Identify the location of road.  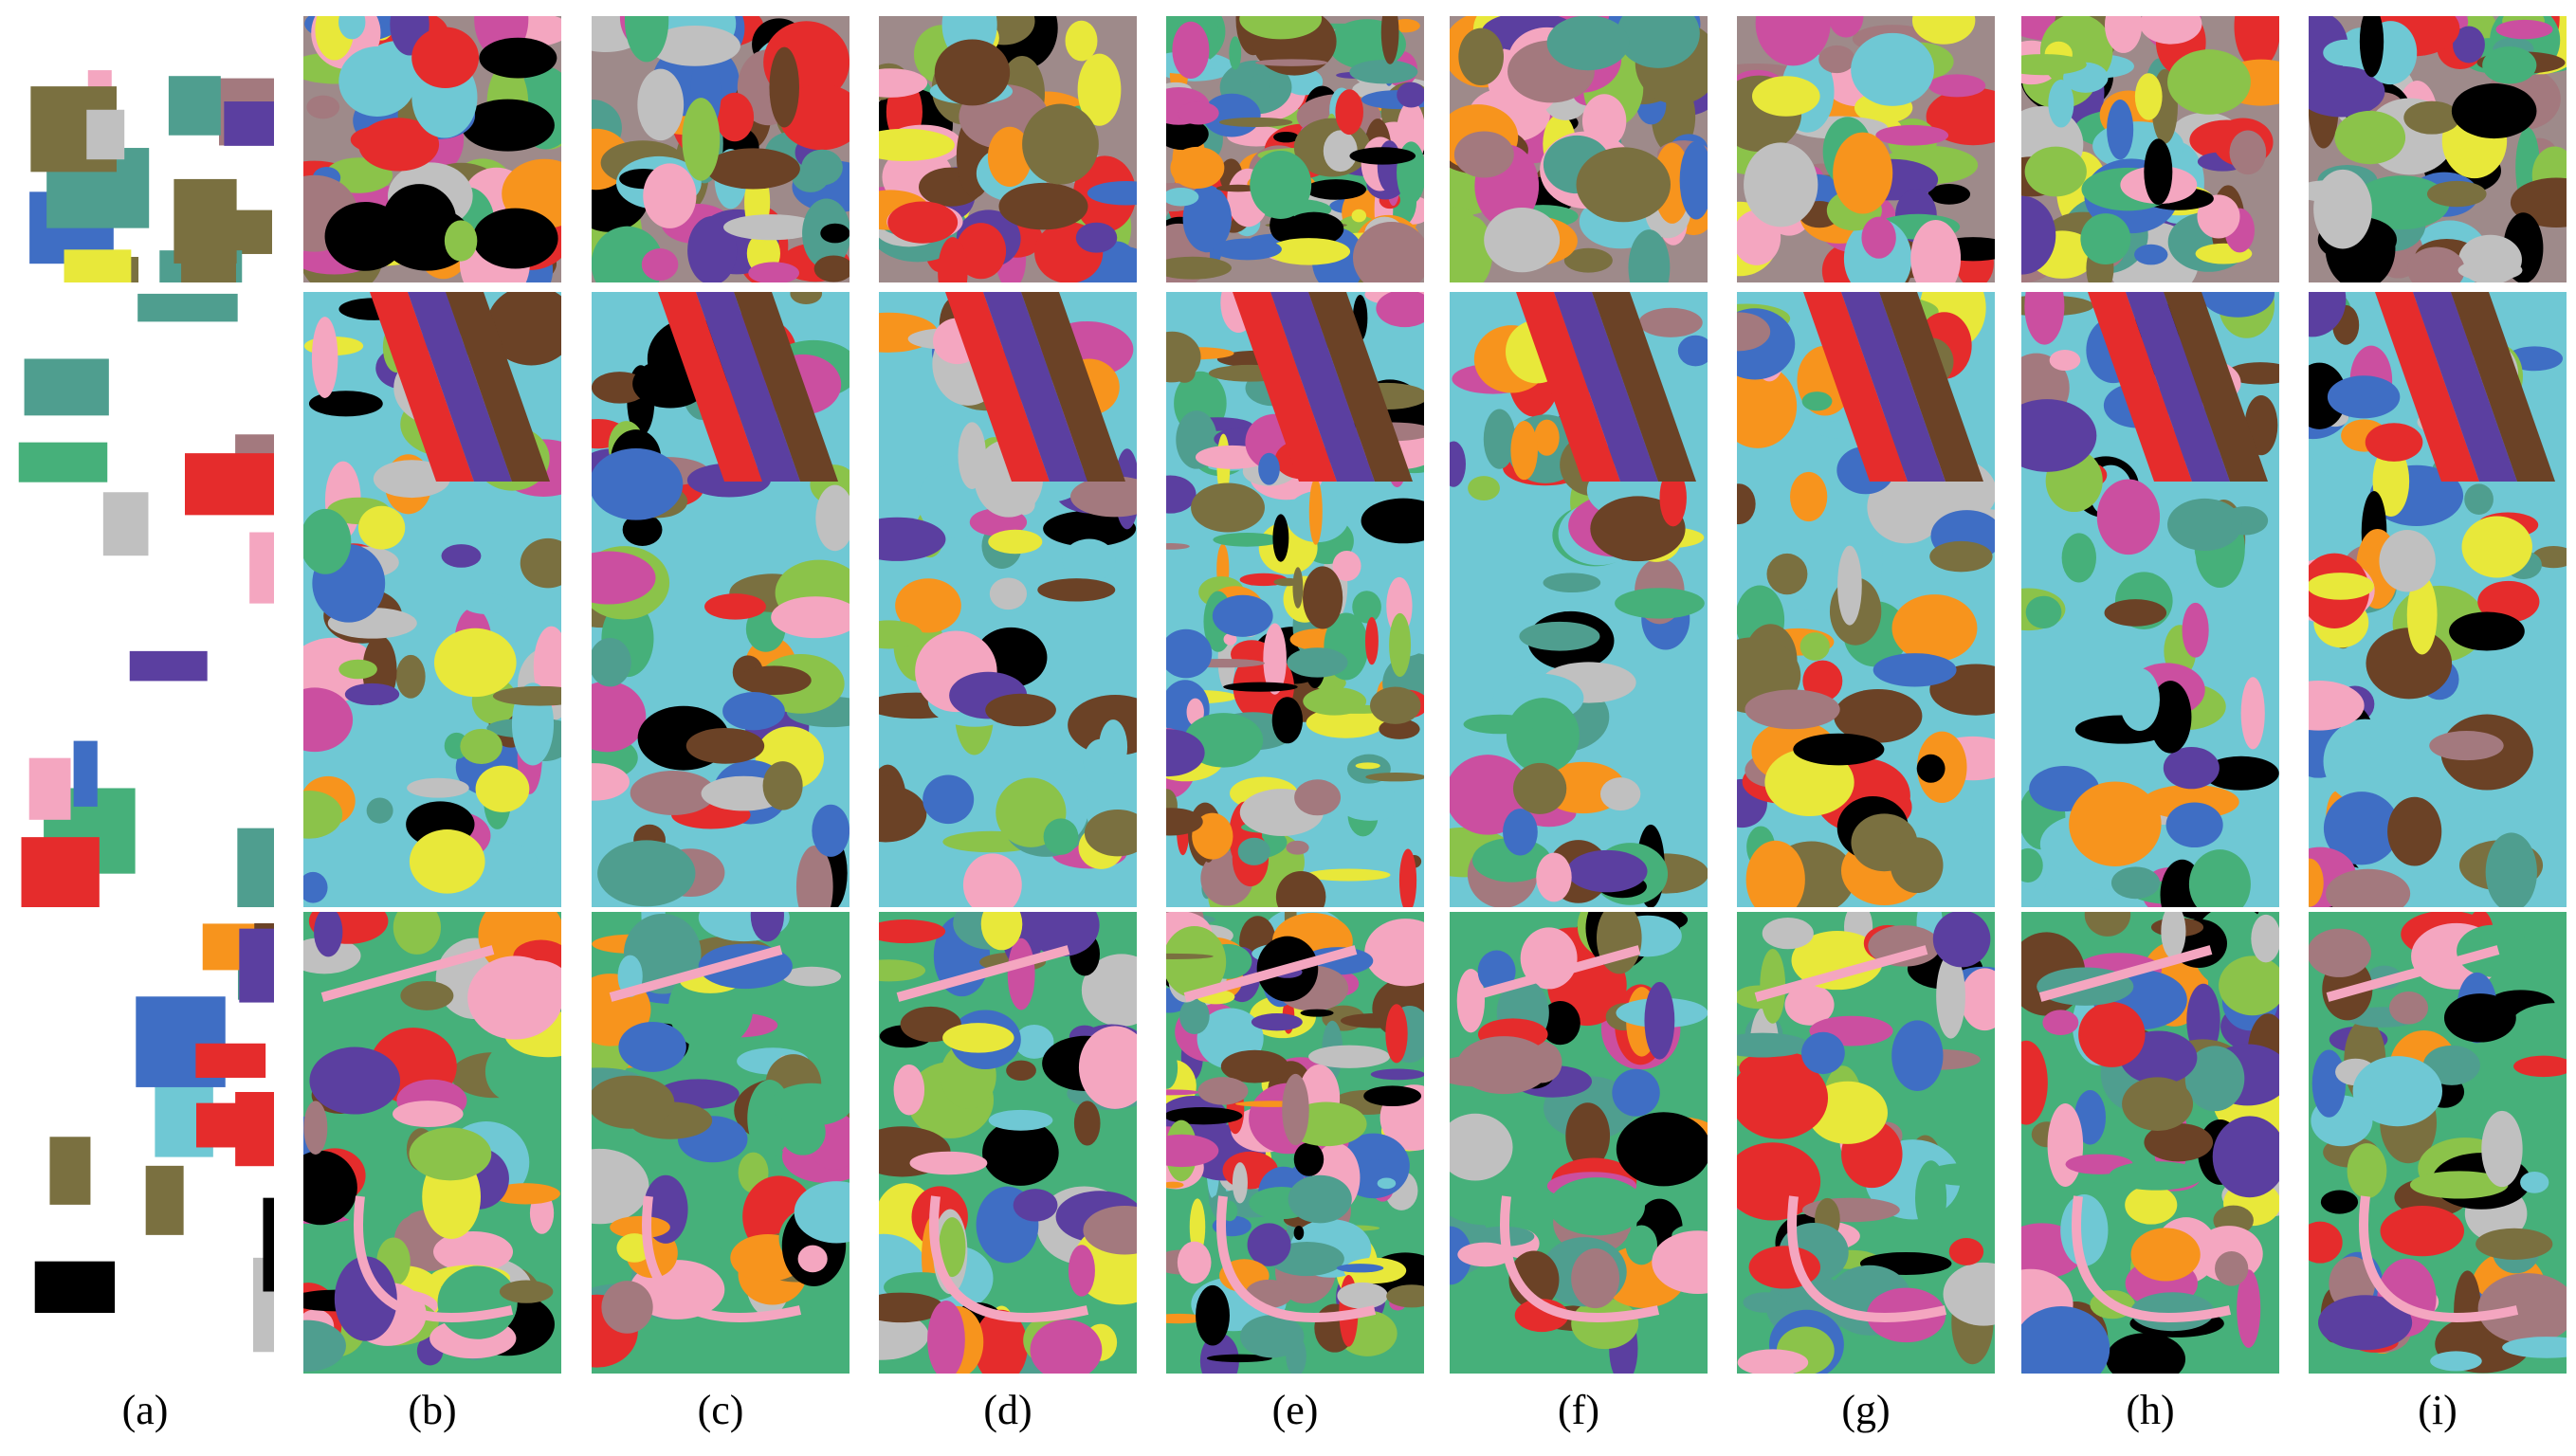
(417, 1133).